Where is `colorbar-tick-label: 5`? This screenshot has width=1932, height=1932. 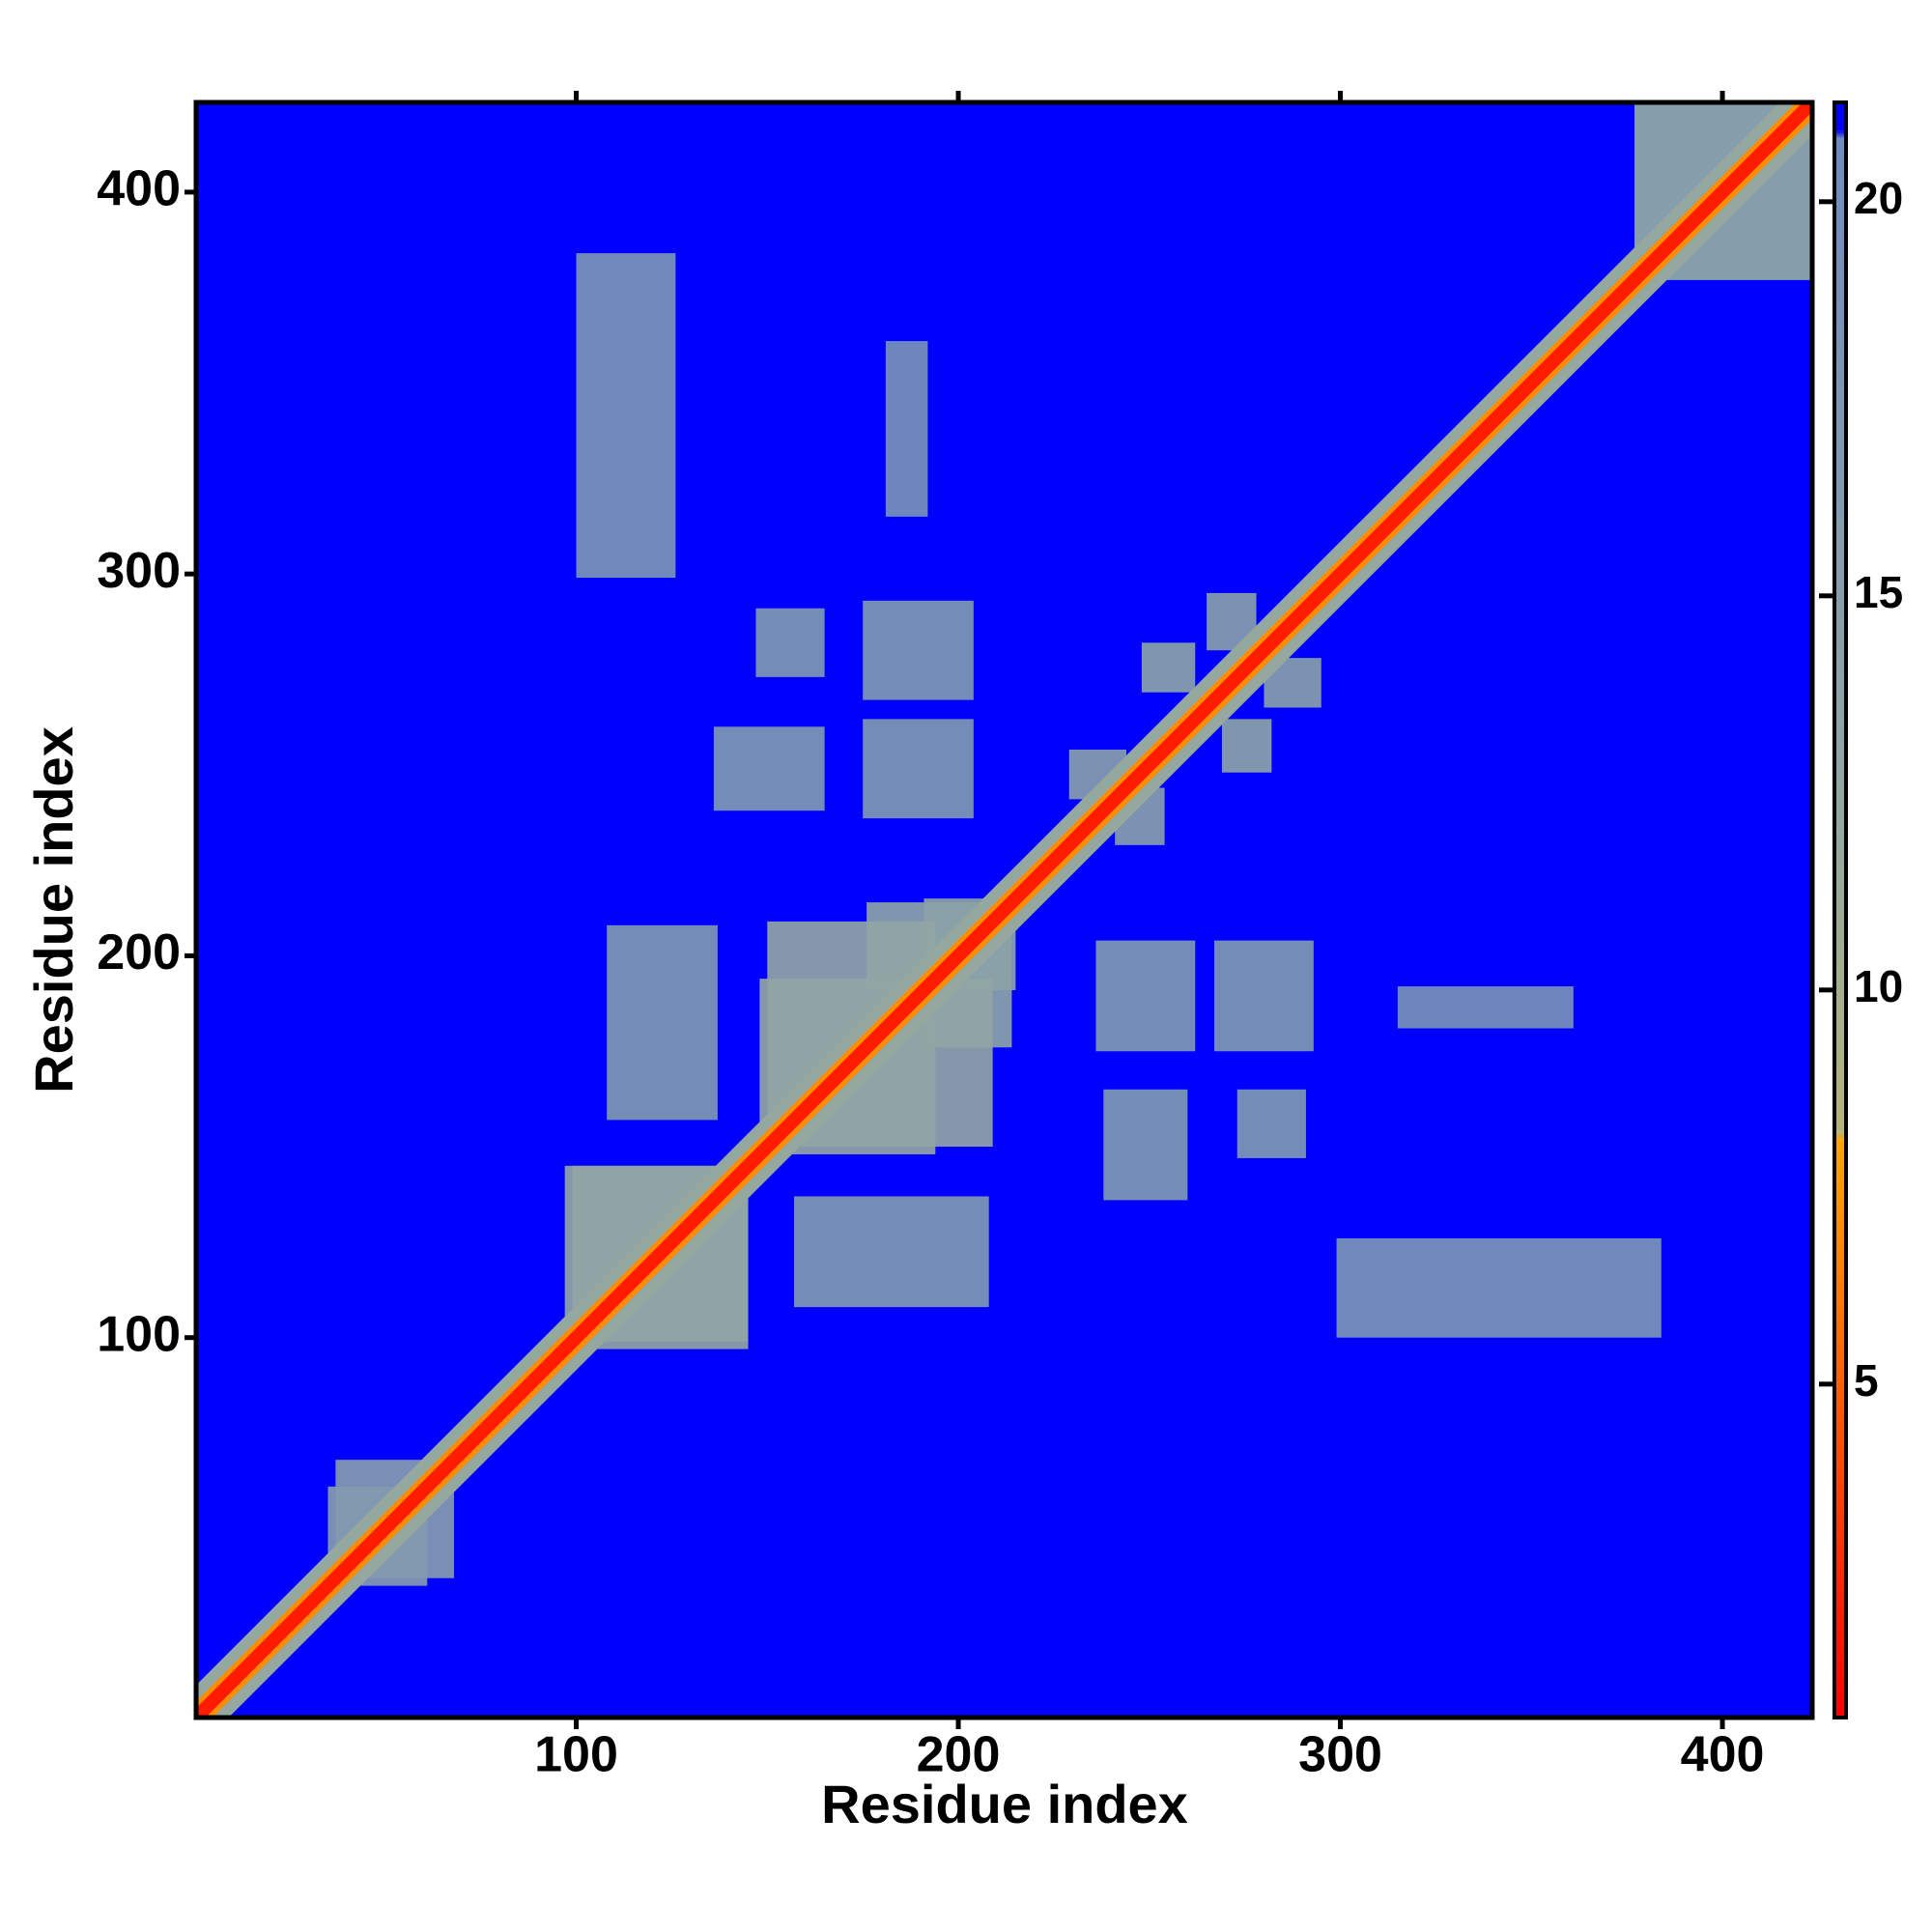
colorbar-tick-label: 5 is located at coordinates (1866, 1380).